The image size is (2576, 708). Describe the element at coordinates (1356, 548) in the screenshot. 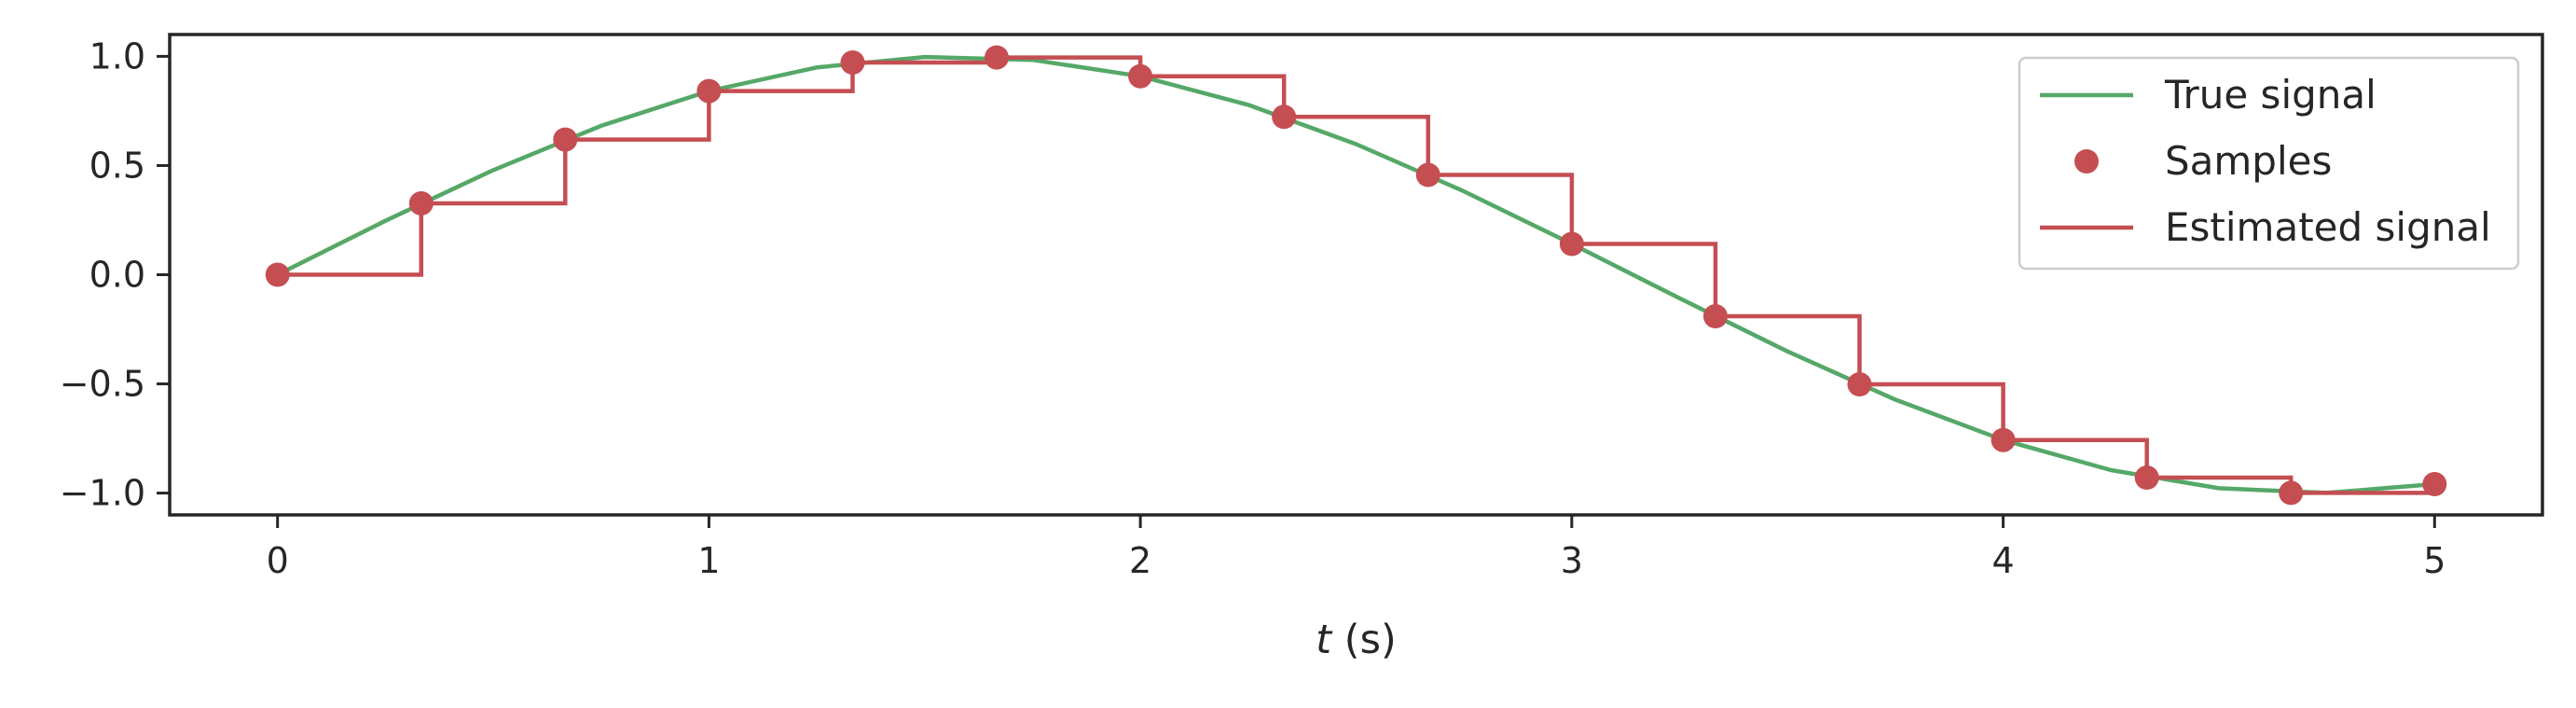

I see `x-axis: 0 1 2 3 4 5` at that location.